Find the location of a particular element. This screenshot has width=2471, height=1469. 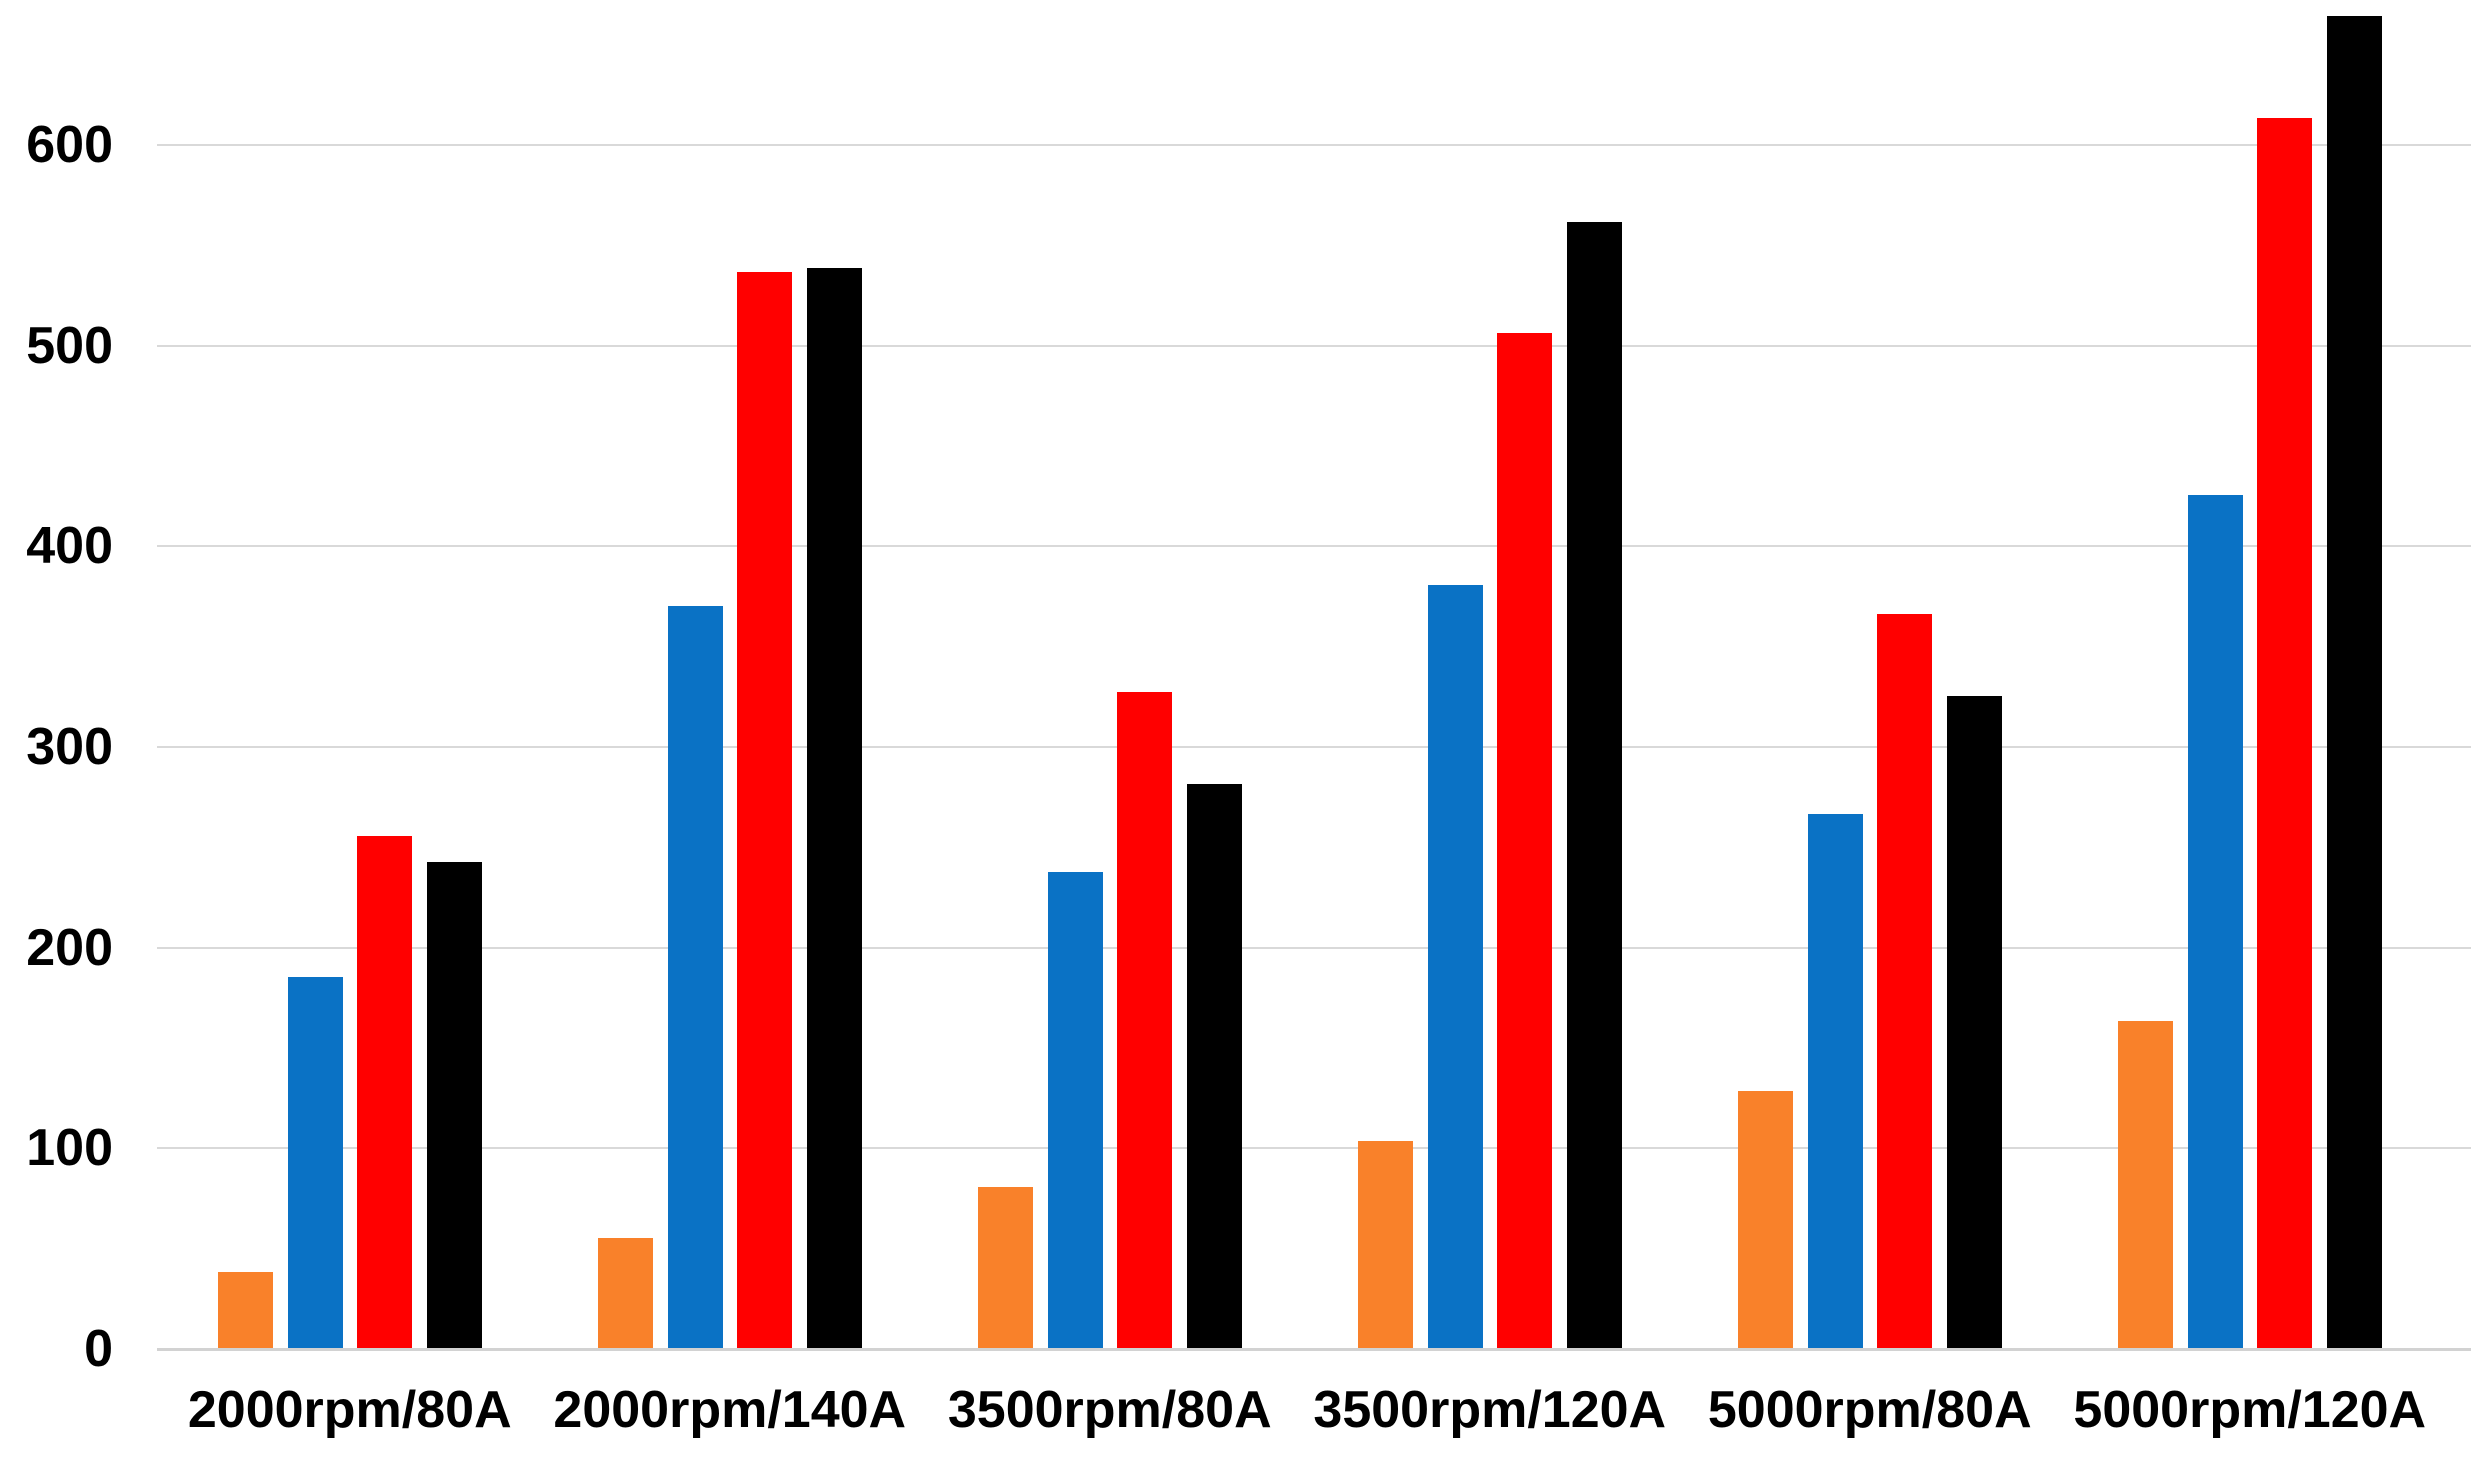

x-axis-label: 5000rpm/120A is located at coordinates (2250, 1410).